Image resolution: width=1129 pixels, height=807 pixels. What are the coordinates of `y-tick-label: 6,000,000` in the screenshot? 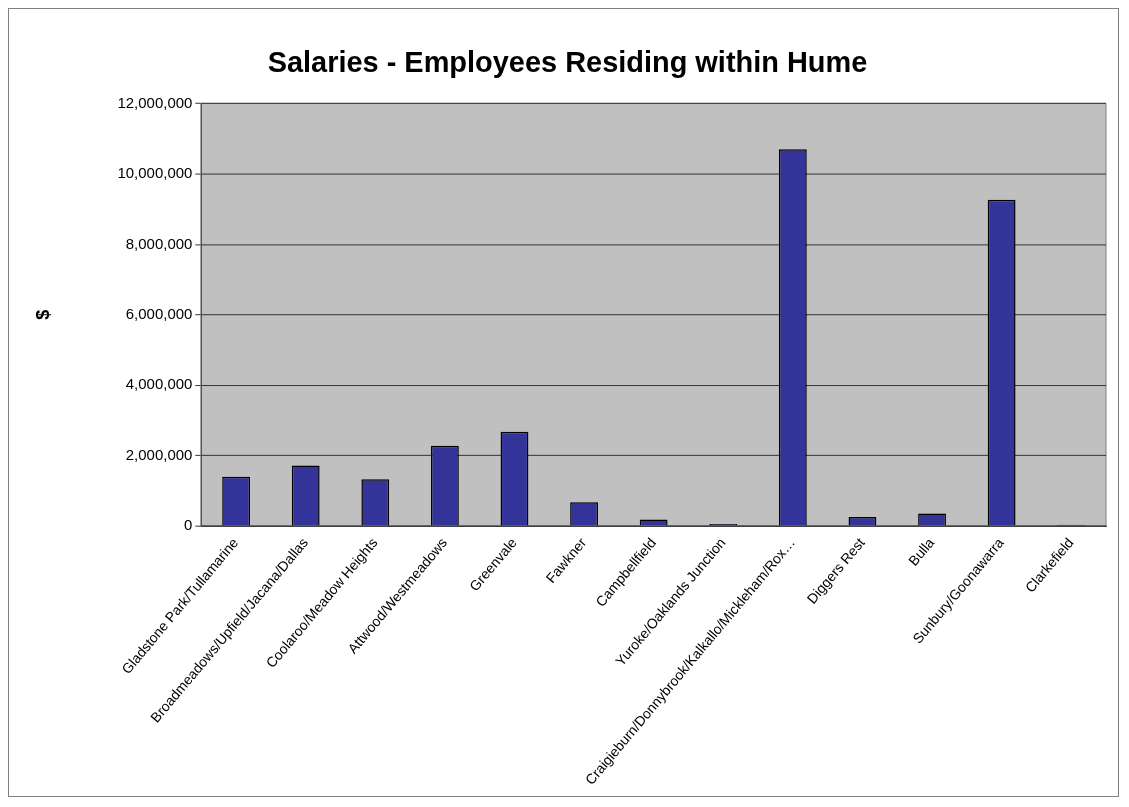 It's located at (159, 313).